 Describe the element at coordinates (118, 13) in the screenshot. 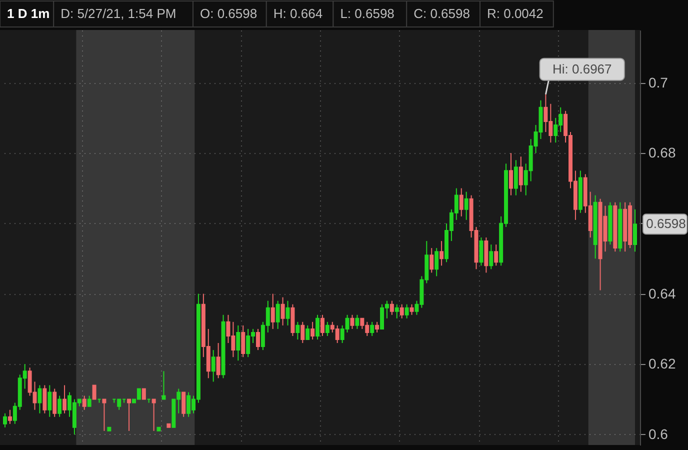

I see `text: D: 5/27/21, 1:54 PM` at that location.